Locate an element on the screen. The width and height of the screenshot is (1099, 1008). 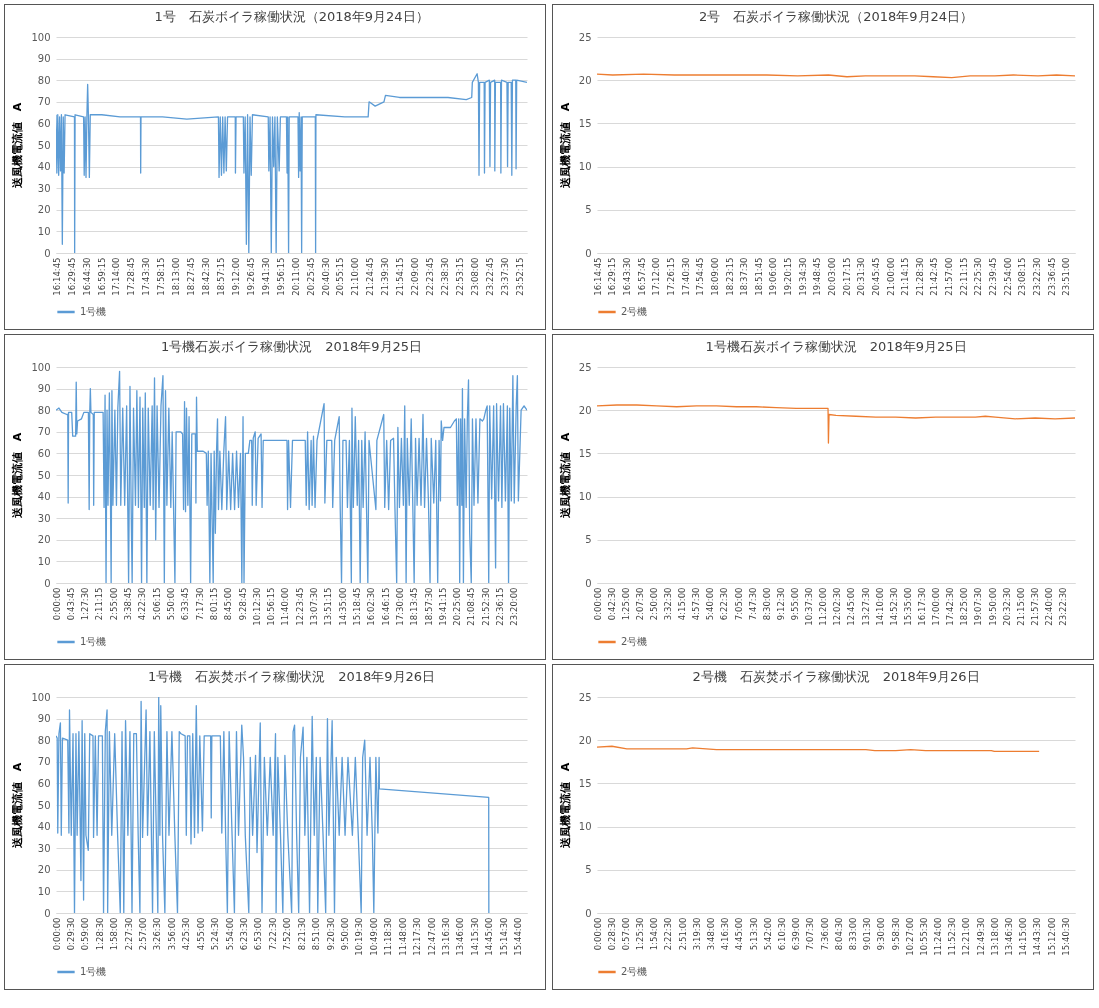
x-tick-label: 16:43:30 is located at coordinates (627, 276).